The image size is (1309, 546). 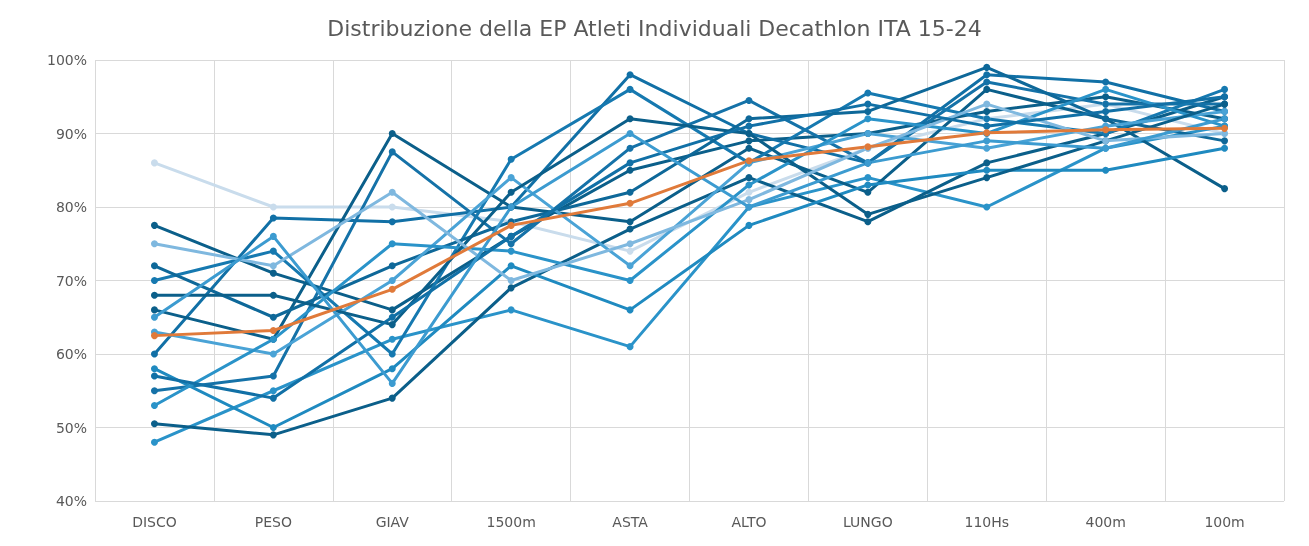 I want to click on y-tick-label: 60%, so click(x=71, y=354).